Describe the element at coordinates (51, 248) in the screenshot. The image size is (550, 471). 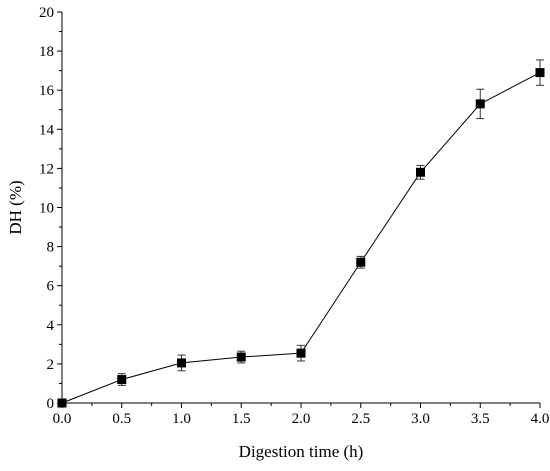
I see `y-tick-label: 8` at that location.